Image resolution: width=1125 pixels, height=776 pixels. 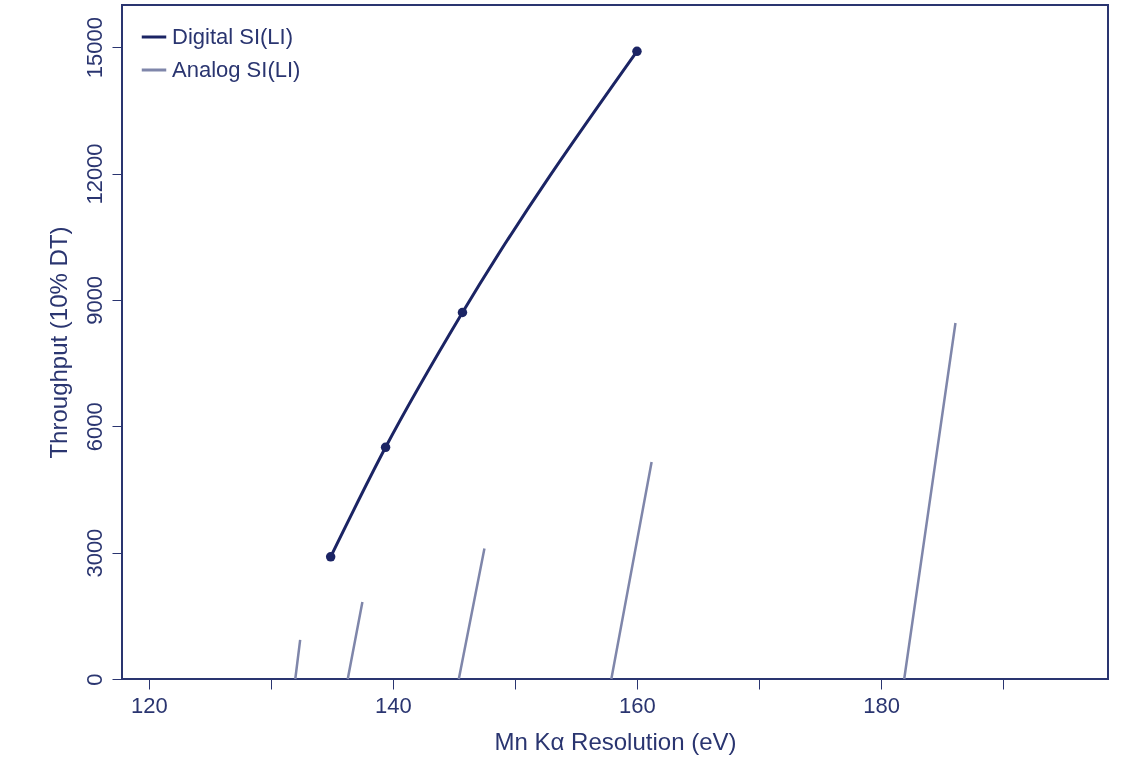 What do you see at coordinates (615, 741) in the screenshot?
I see `x-axis-title: Mn Kα Resolution (eV)` at bounding box center [615, 741].